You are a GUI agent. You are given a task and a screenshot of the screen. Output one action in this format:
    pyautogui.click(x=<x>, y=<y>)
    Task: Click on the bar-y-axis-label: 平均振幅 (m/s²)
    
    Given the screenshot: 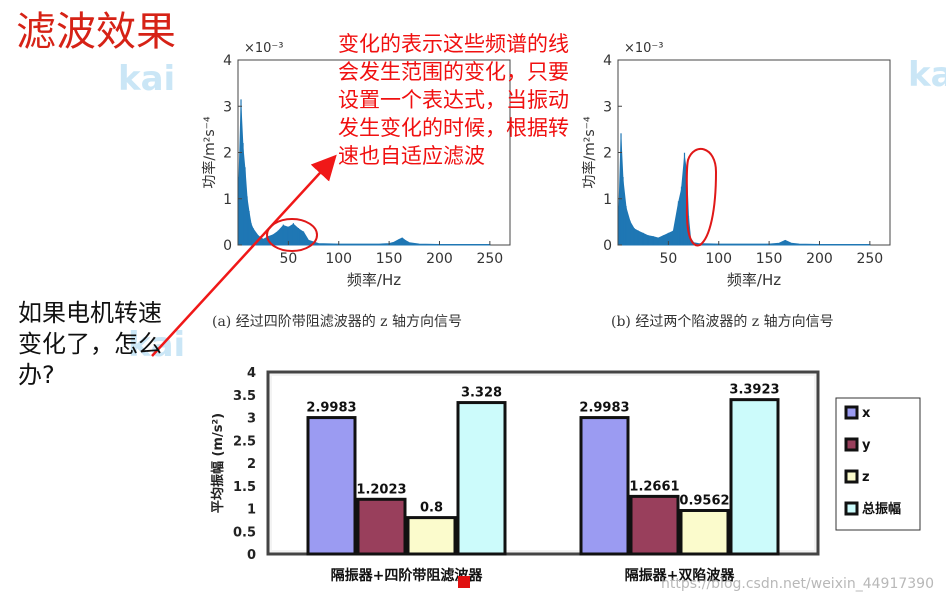 What is the action you would take?
    pyautogui.click(x=218, y=463)
    